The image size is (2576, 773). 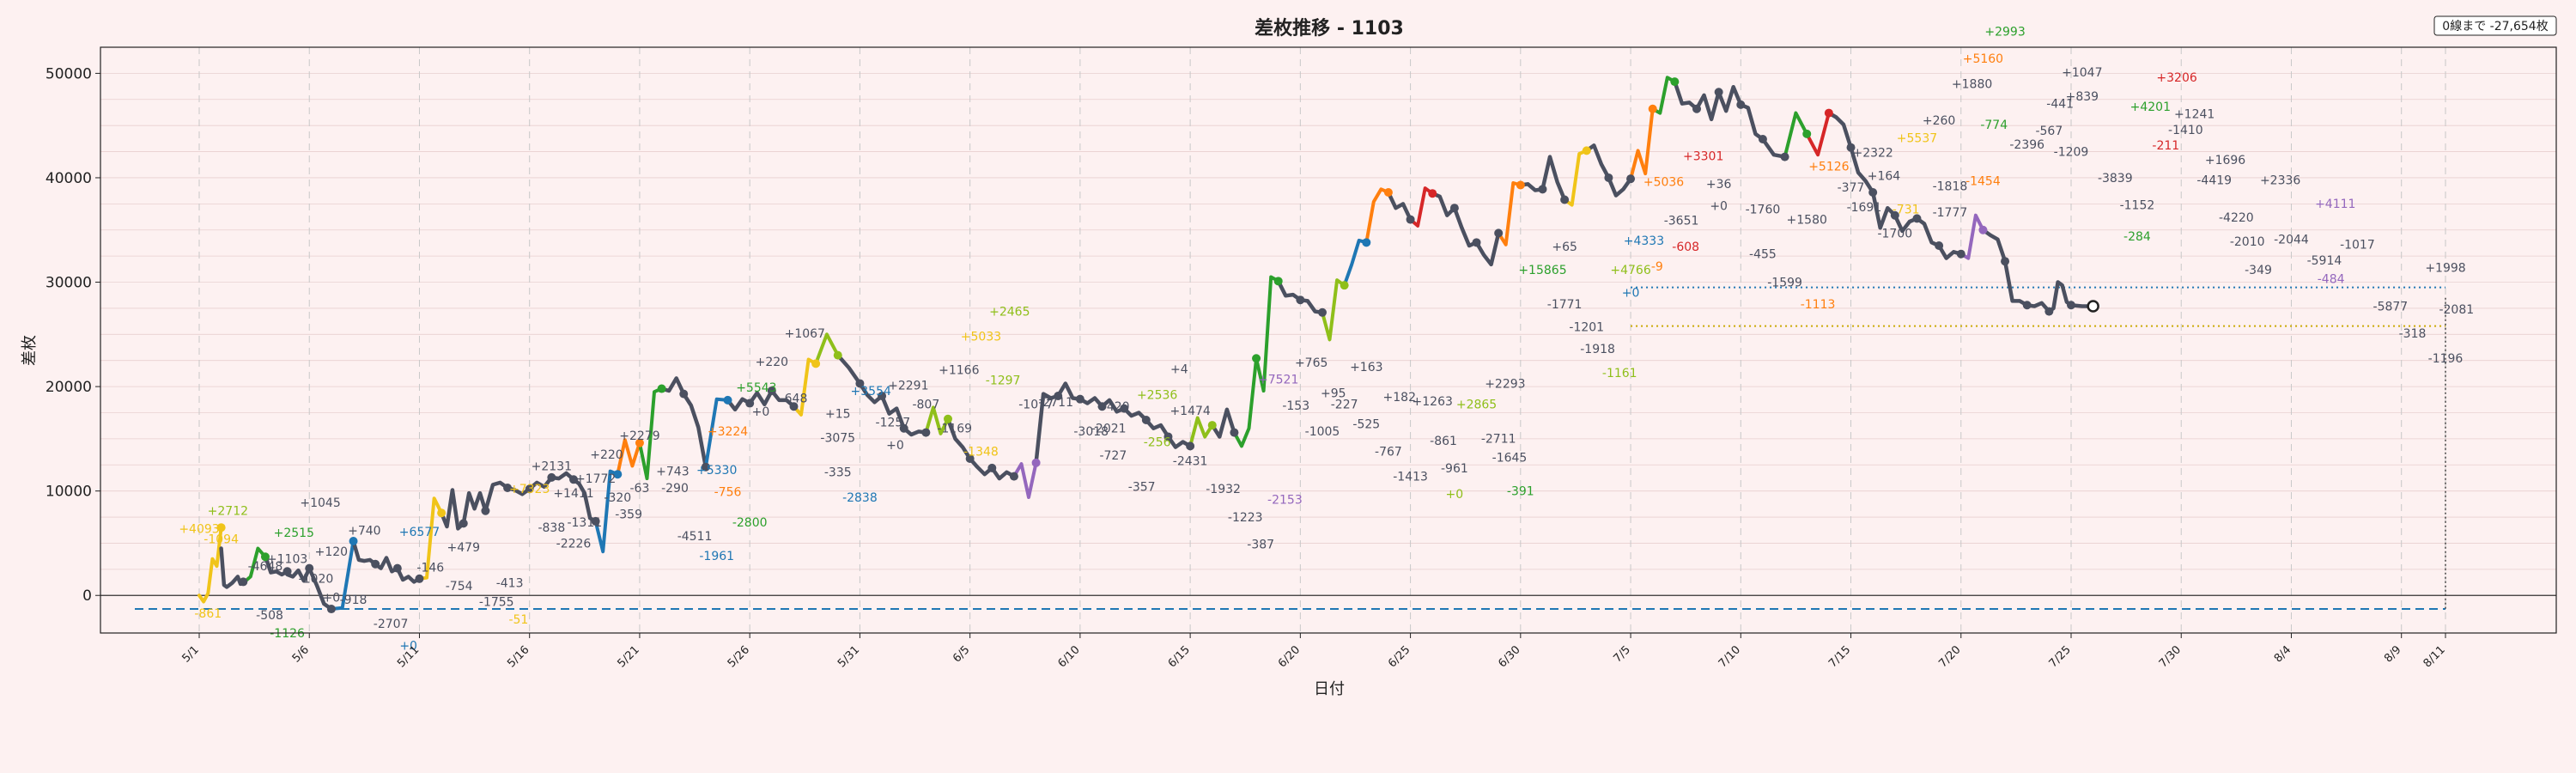 I want to click on annotation-label: +3554, so click(x=871, y=392).